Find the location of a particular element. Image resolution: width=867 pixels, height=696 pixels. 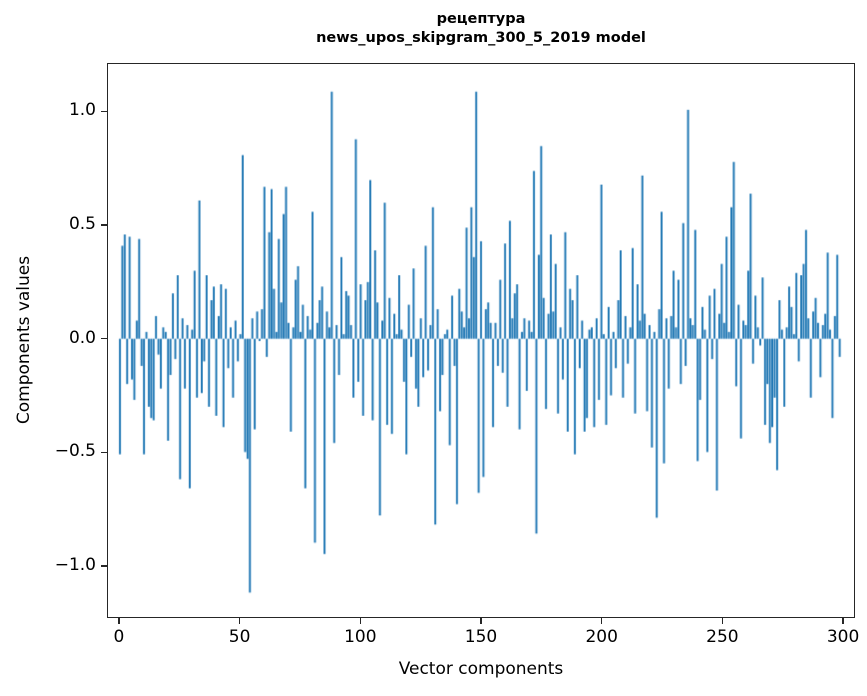

y-tick-label: 0.5 is located at coordinates (82, 223).